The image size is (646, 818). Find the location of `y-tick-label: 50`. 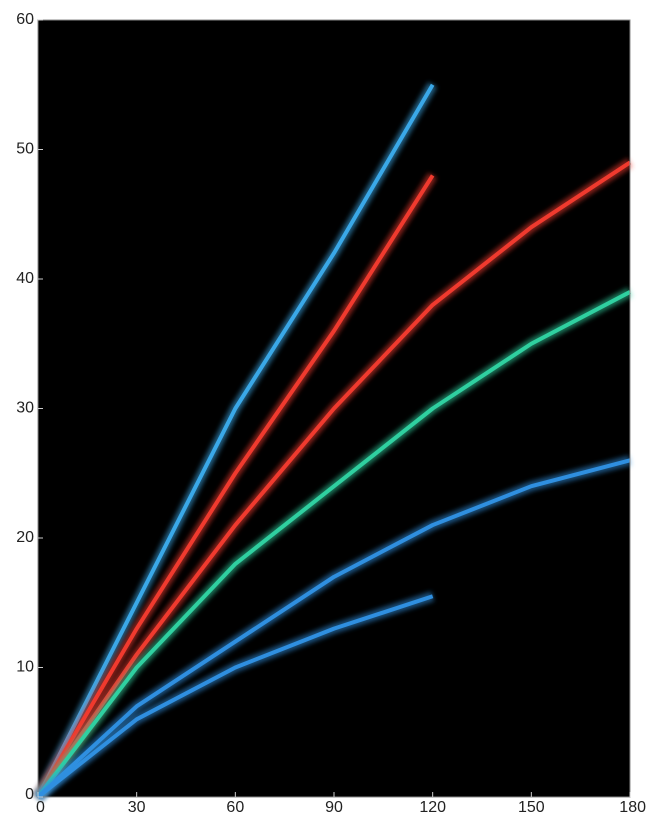

y-tick-label: 50 is located at coordinates (25, 149).